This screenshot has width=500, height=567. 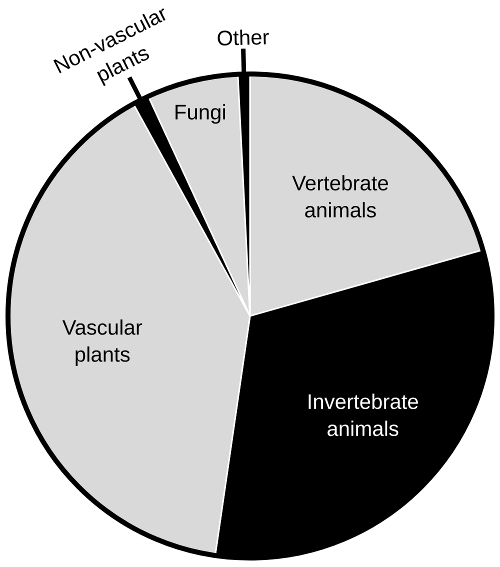 I want to click on slice-label: Invertebrate animals, so click(x=363, y=415).